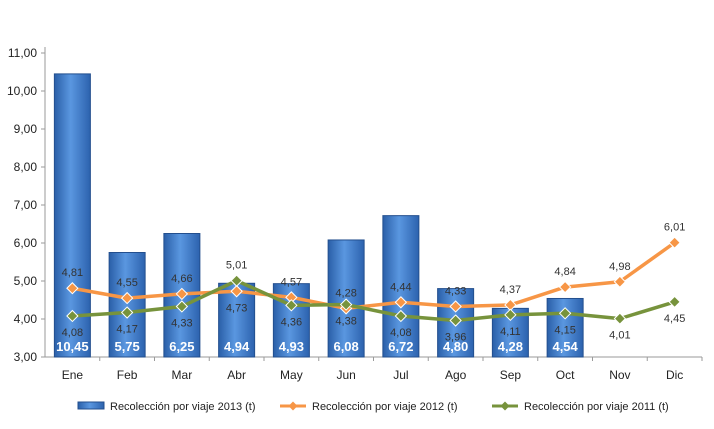 This screenshot has width=714, height=429. What do you see at coordinates (619, 267) in the screenshot?
I see `data-label-2012: 4,98` at bounding box center [619, 267].